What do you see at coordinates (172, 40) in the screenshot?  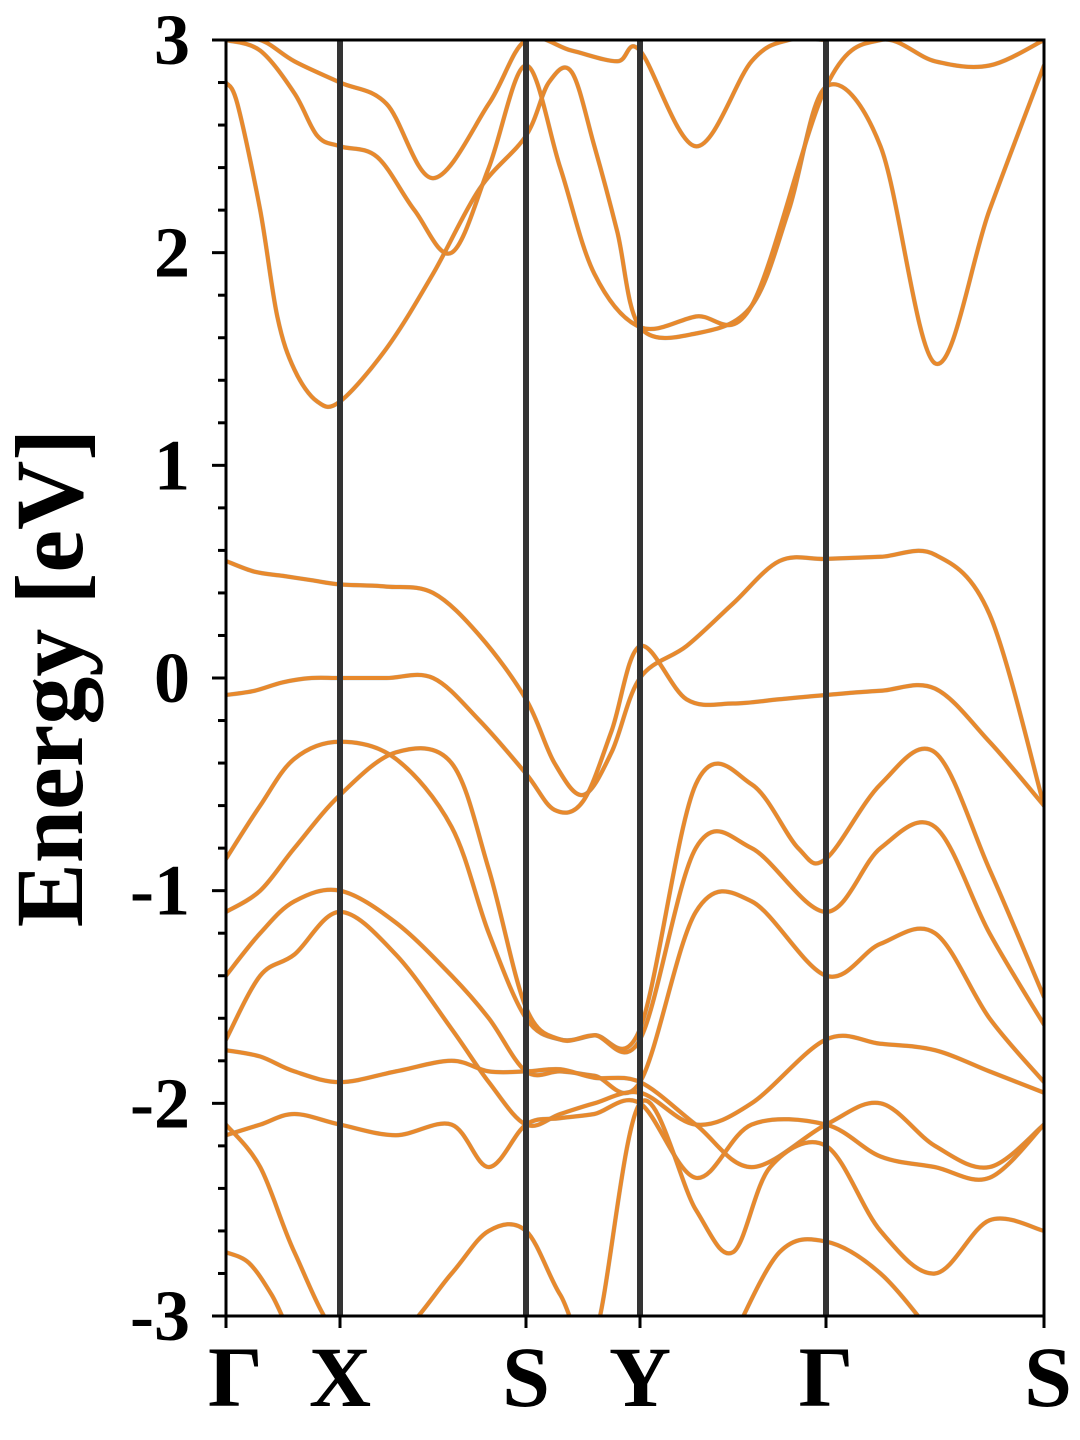 I see `y-tick-label: 3` at bounding box center [172, 40].